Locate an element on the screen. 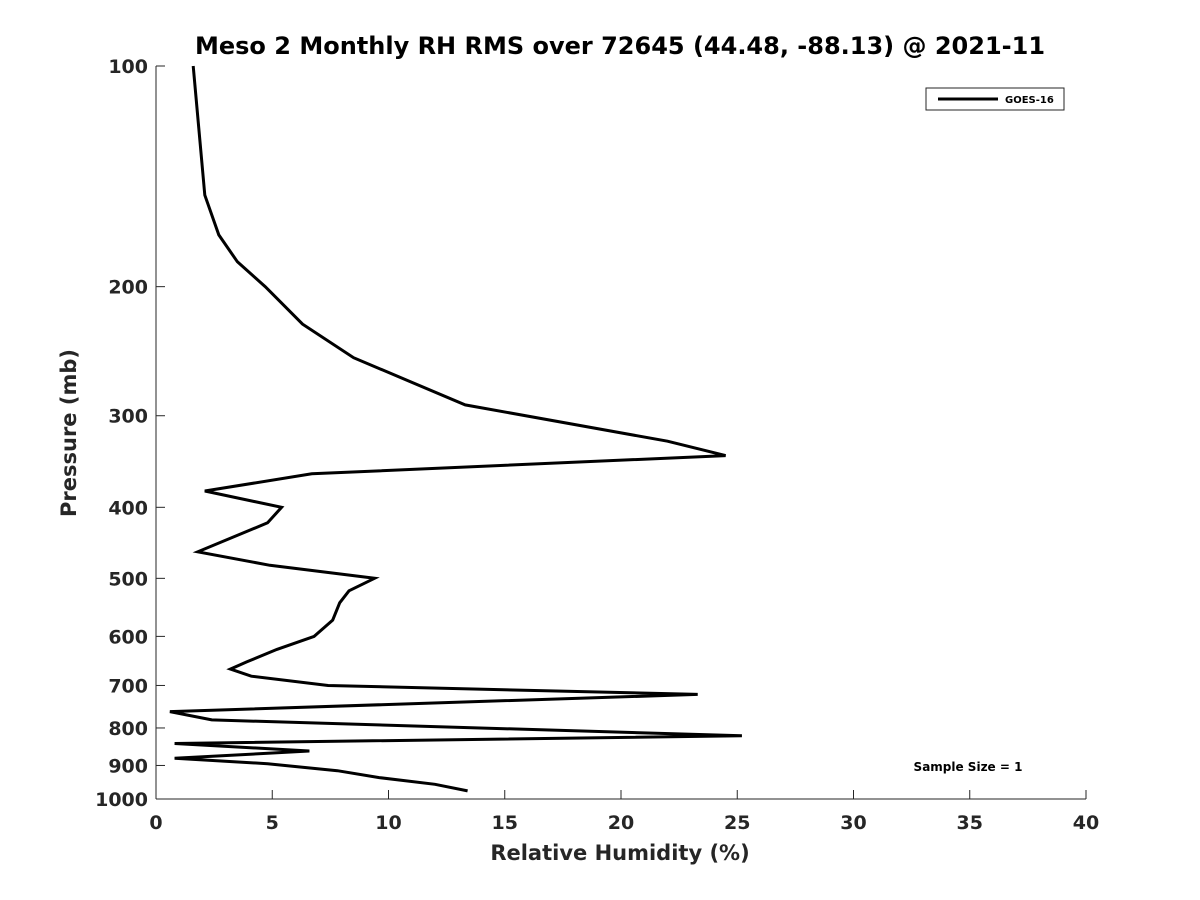  y-tick-label: 1000 is located at coordinates (121, 800).